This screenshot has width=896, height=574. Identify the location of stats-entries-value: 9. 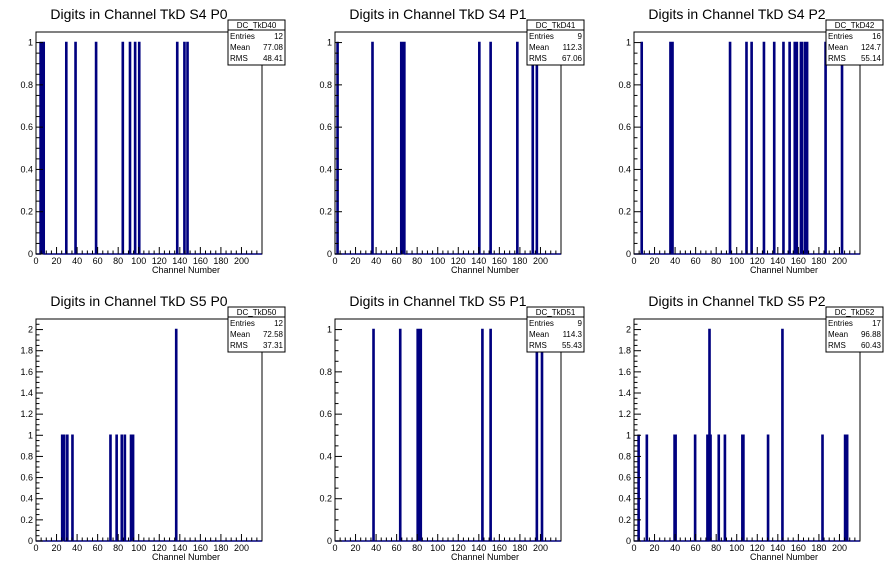
(580, 323).